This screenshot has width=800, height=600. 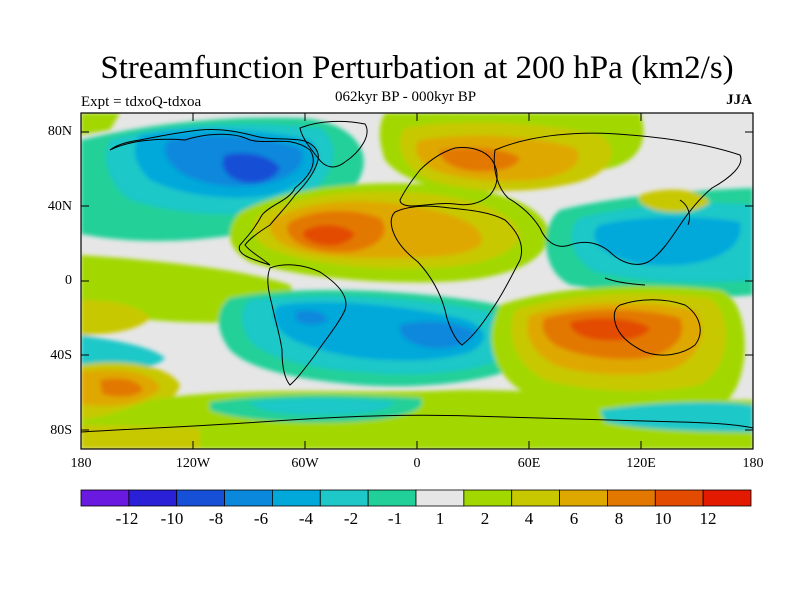 What do you see at coordinates (663, 518) in the screenshot?
I see `colorbar-label: 10` at bounding box center [663, 518].